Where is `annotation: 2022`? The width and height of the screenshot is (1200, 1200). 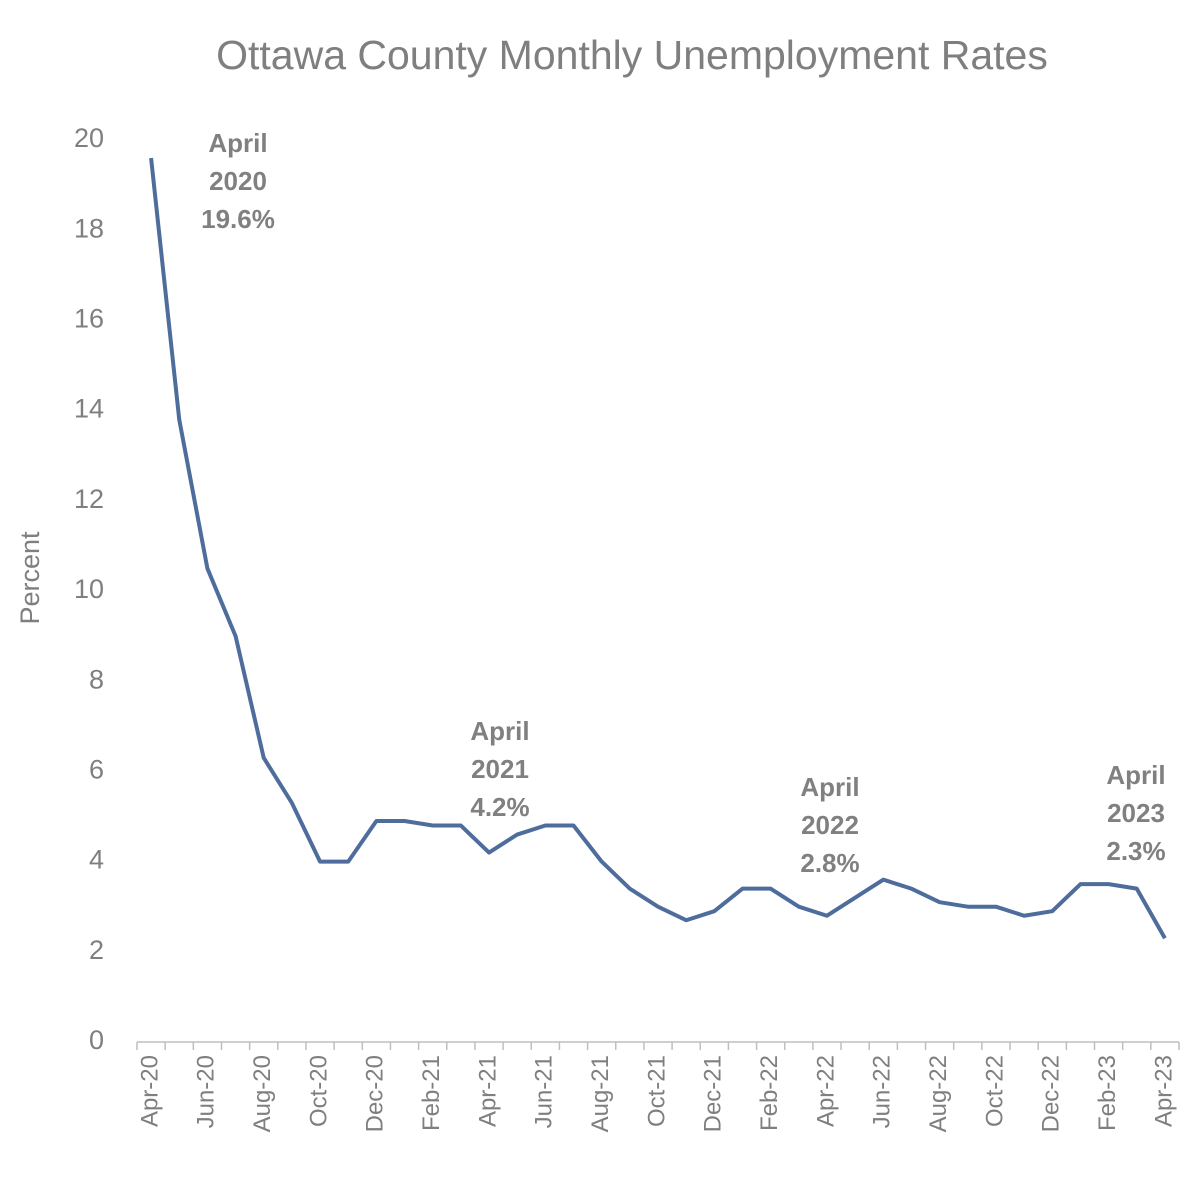 annotation: 2022 is located at coordinates (830, 825).